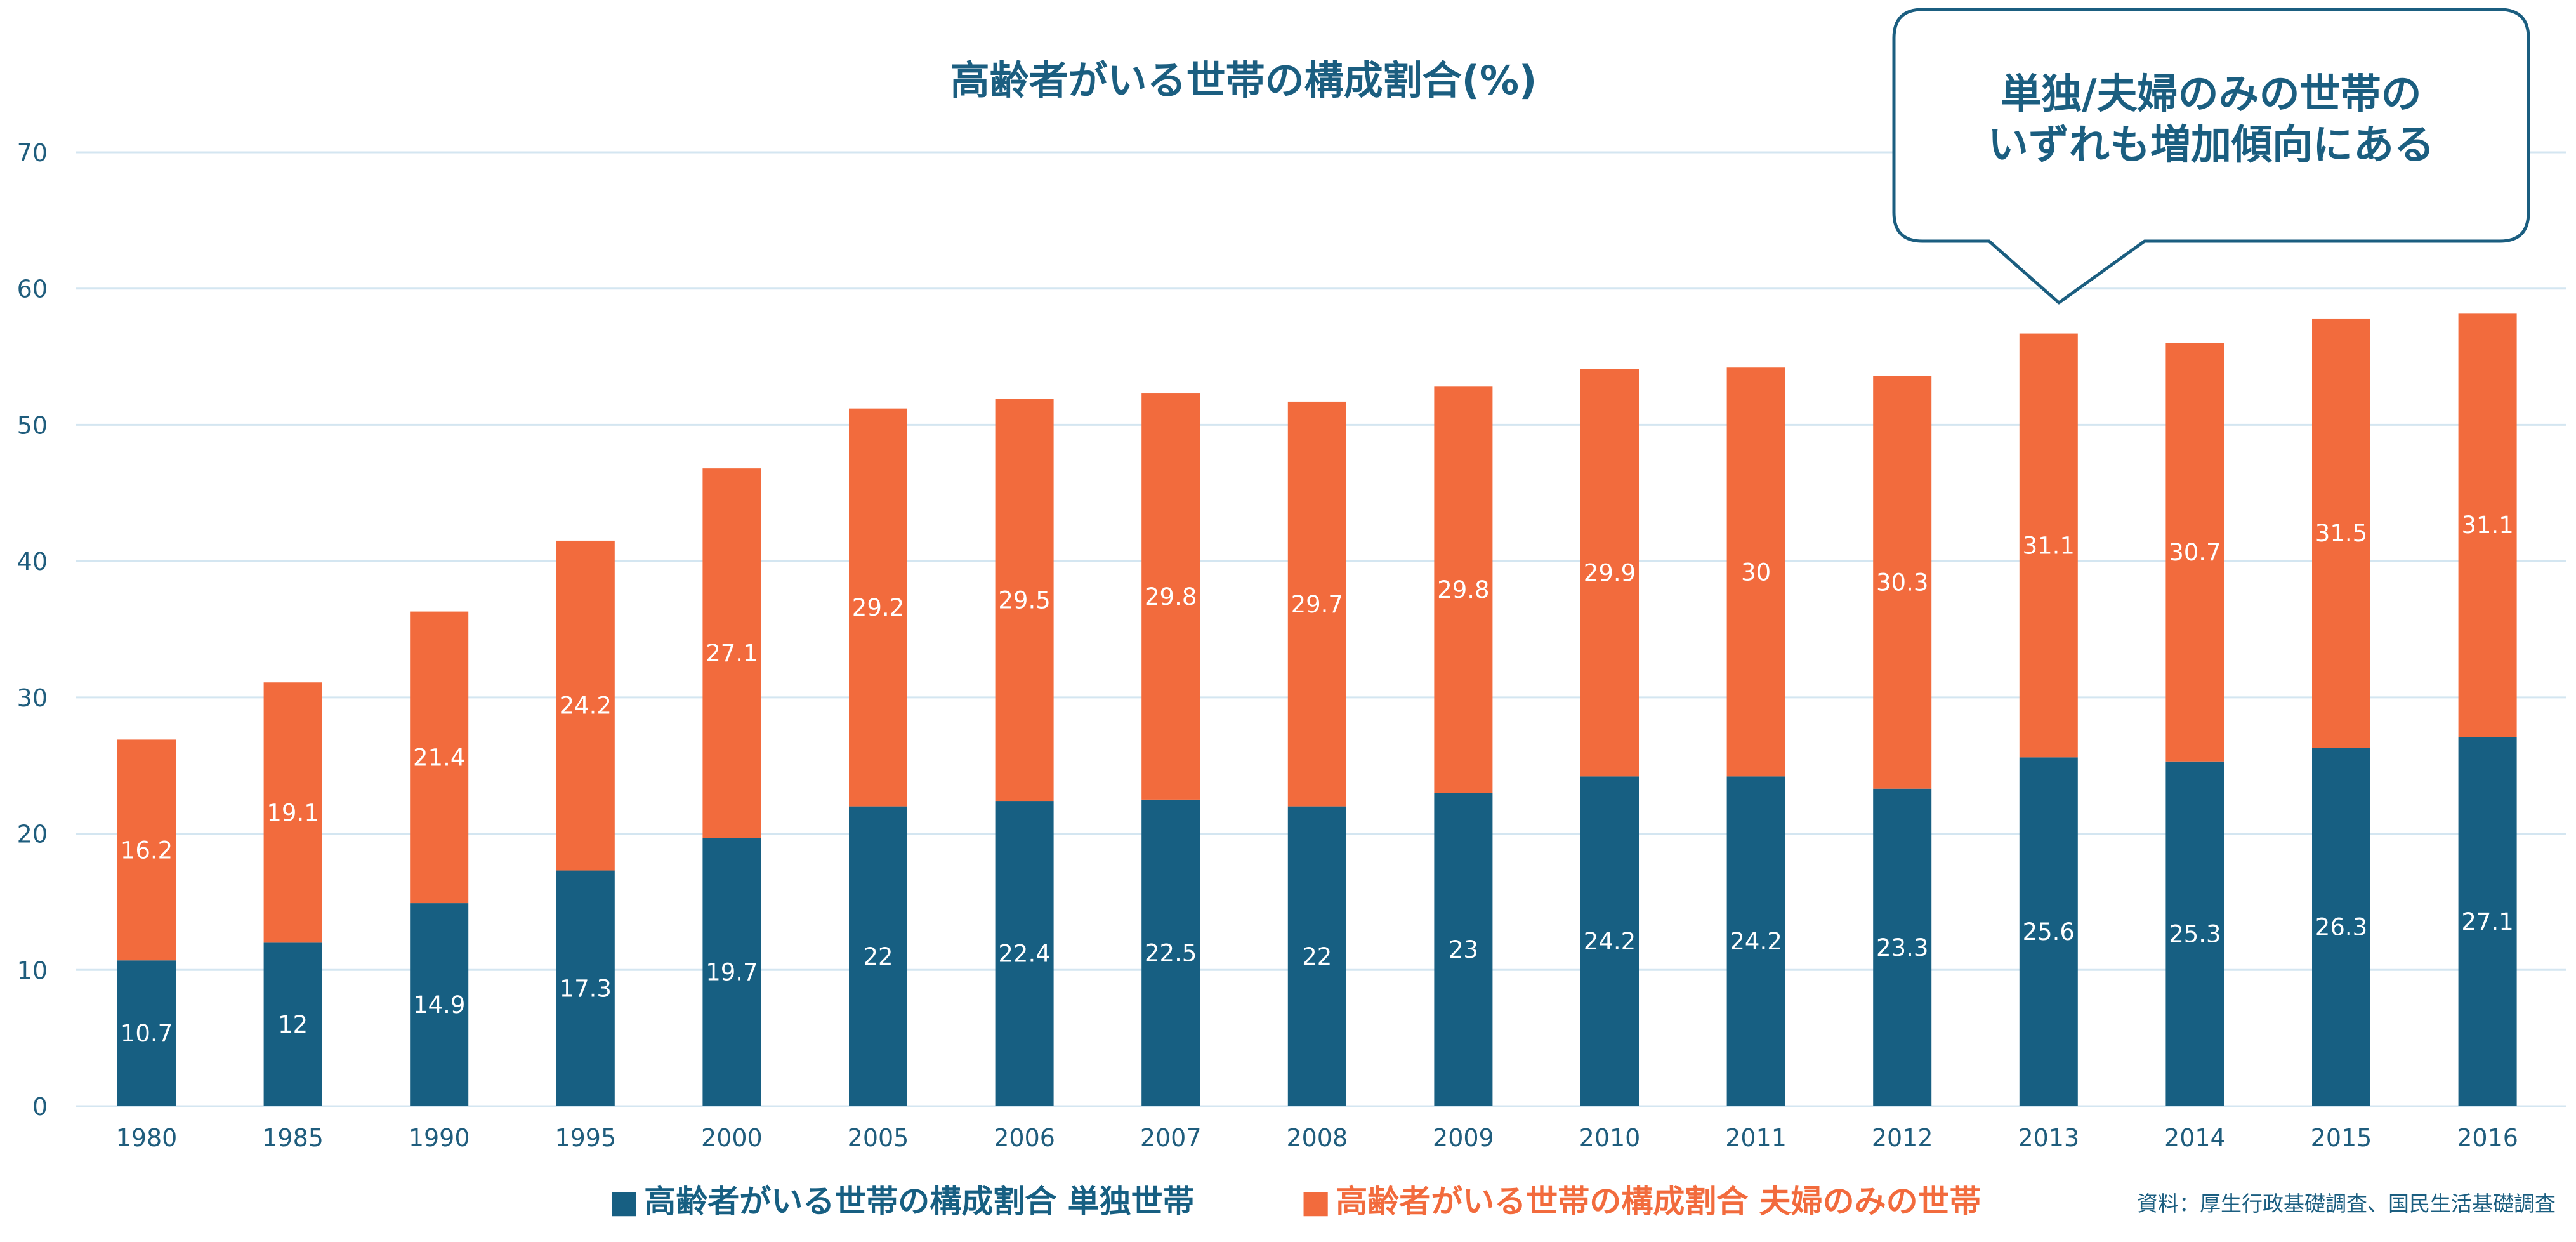 The image size is (2576, 1242). Describe the element at coordinates (732, 1138) in the screenshot. I see `x-tick-label-2000: 2000` at that location.